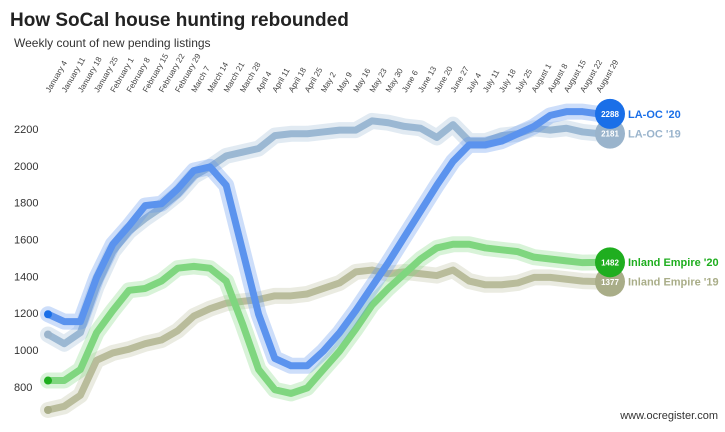 The height and width of the screenshot is (432, 725). What do you see at coordinates (673, 263) in the screenshot?
I see `legend-label: Inland Empire '20` at bounding box center [673, 263].